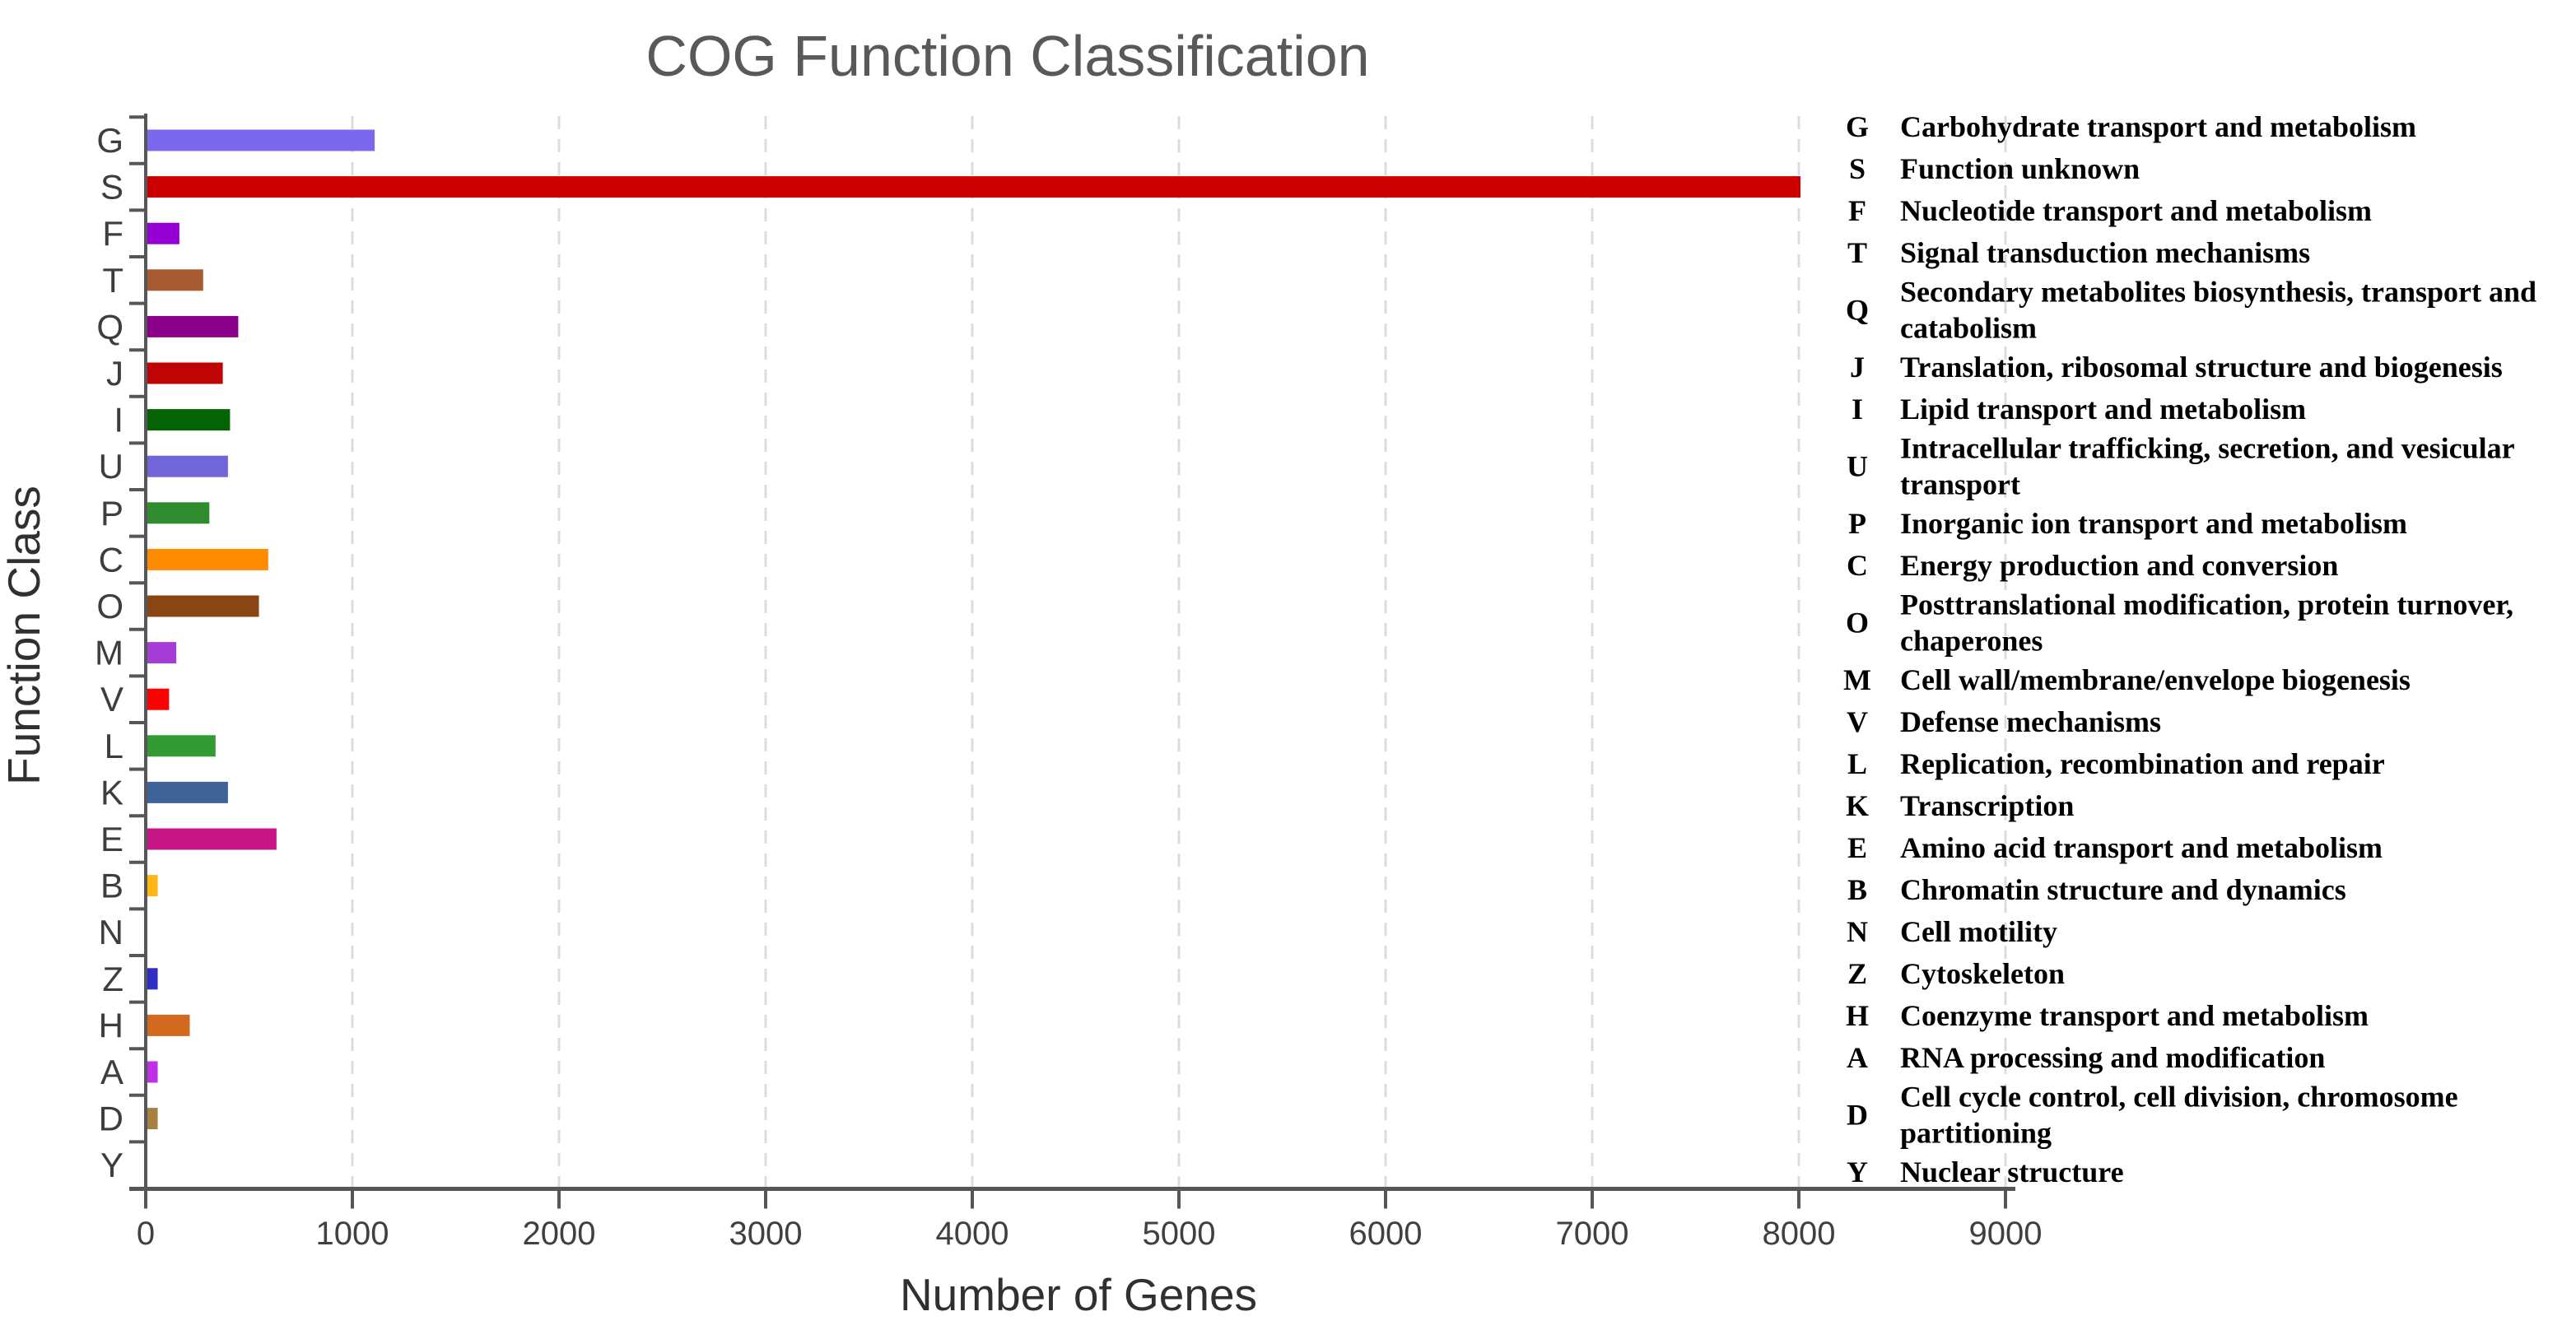 This screenshot has width=2576, height=1330. What do you see at coordinates (2012, 1172) in the screenshot?
I see `legend-description-Y-line1: Nuclear structure` at bounding box center [2012, 1172].